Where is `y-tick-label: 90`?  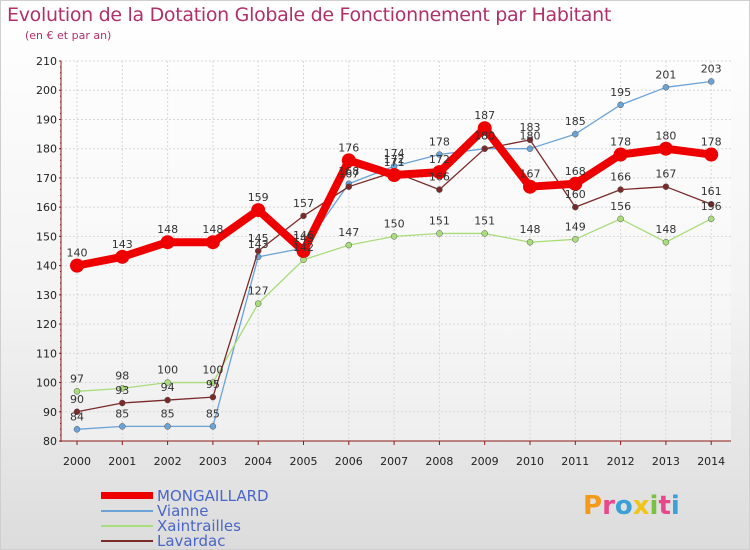
y-tick-label: 90 is located at coordinates (50, 412).